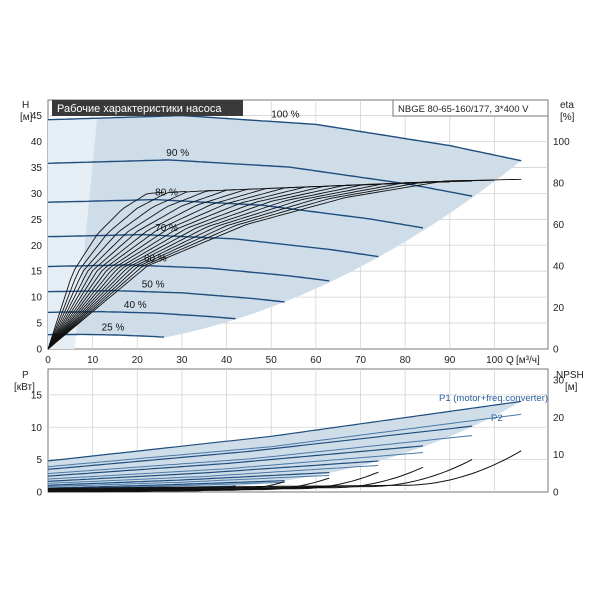 This screenshot has width=600, height=600. What do you see at coordinates (561, 142) in the screenshot?
I see `eta-tick-label: 100` at bounding box center [561, 142].